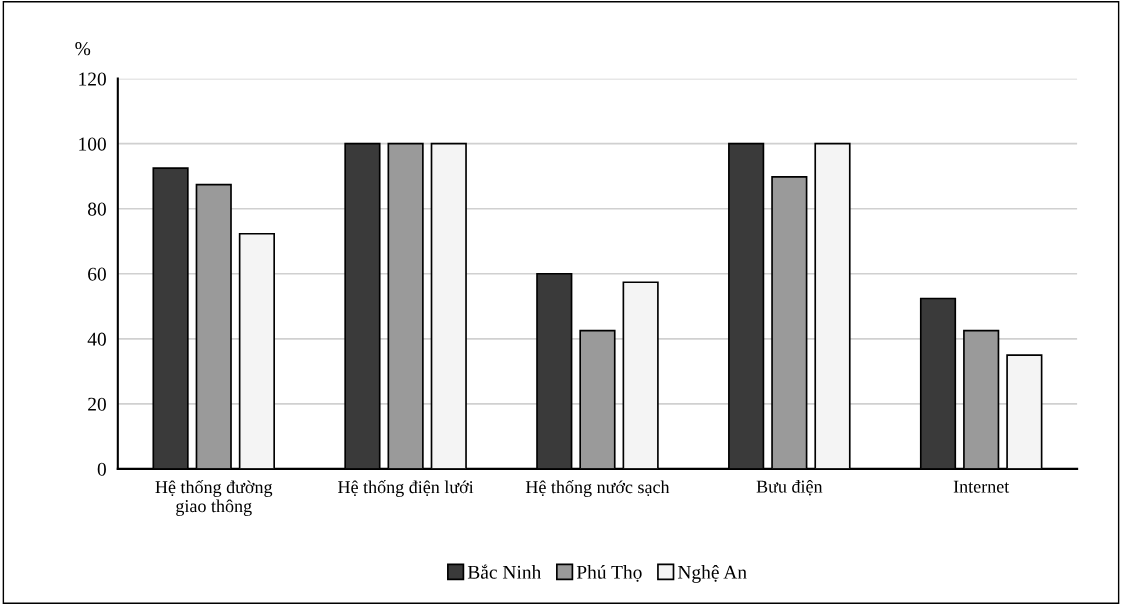 This screenshot has height=605, width=1122. What do you see at coordinates (83, 49) in the screenshot?
I see `y-axis-title: %` at bounding box center [83, 49].